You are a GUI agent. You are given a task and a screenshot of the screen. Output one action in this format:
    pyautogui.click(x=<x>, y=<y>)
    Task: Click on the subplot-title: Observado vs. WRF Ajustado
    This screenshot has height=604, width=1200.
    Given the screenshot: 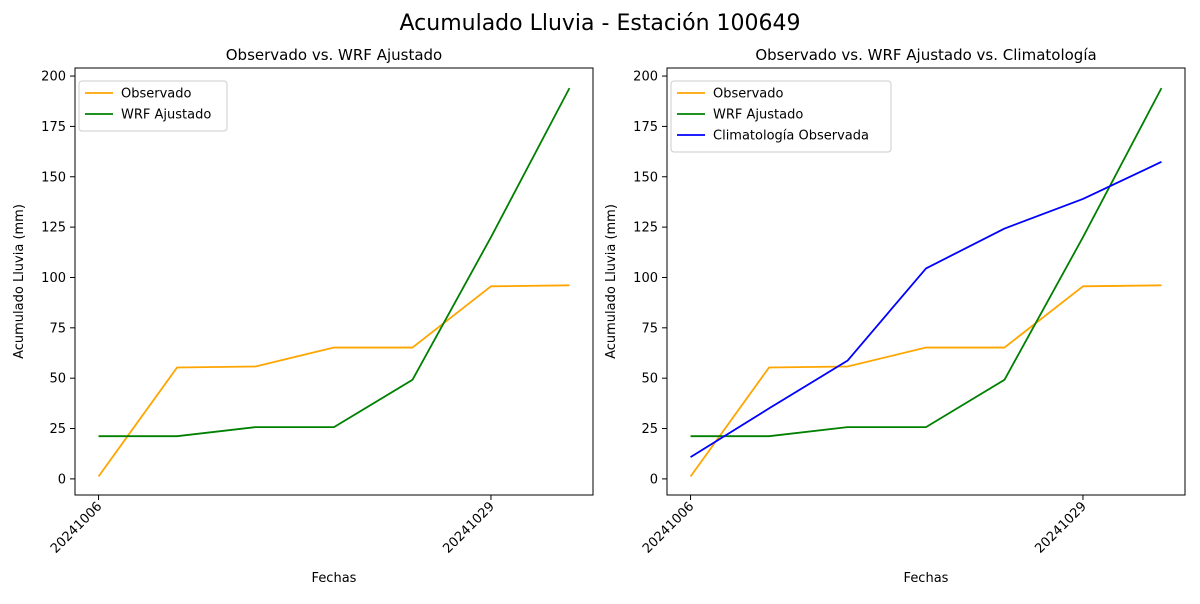 What is the action you would take?
    pyautogui.click(x=334, y=55)
    